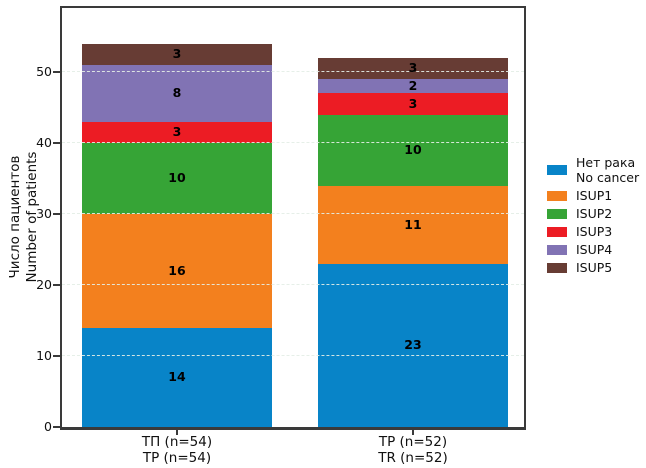 The width and height of the screenshot is (646, 468). What do you see at coordinates (44, 355) in the screenshot?
I see `y-tick-label: 10` at bounding box center [44, 355].